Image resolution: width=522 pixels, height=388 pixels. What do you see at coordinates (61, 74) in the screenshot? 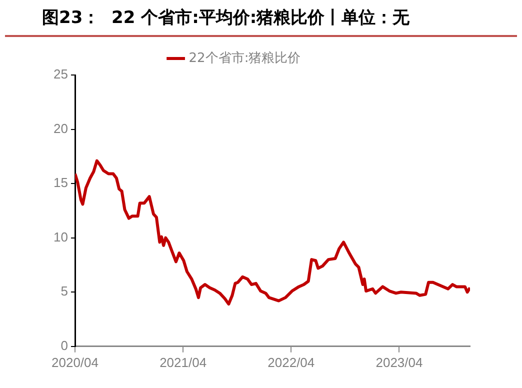
I see `y-tick-label: 25` at bounding box center [61, 74].